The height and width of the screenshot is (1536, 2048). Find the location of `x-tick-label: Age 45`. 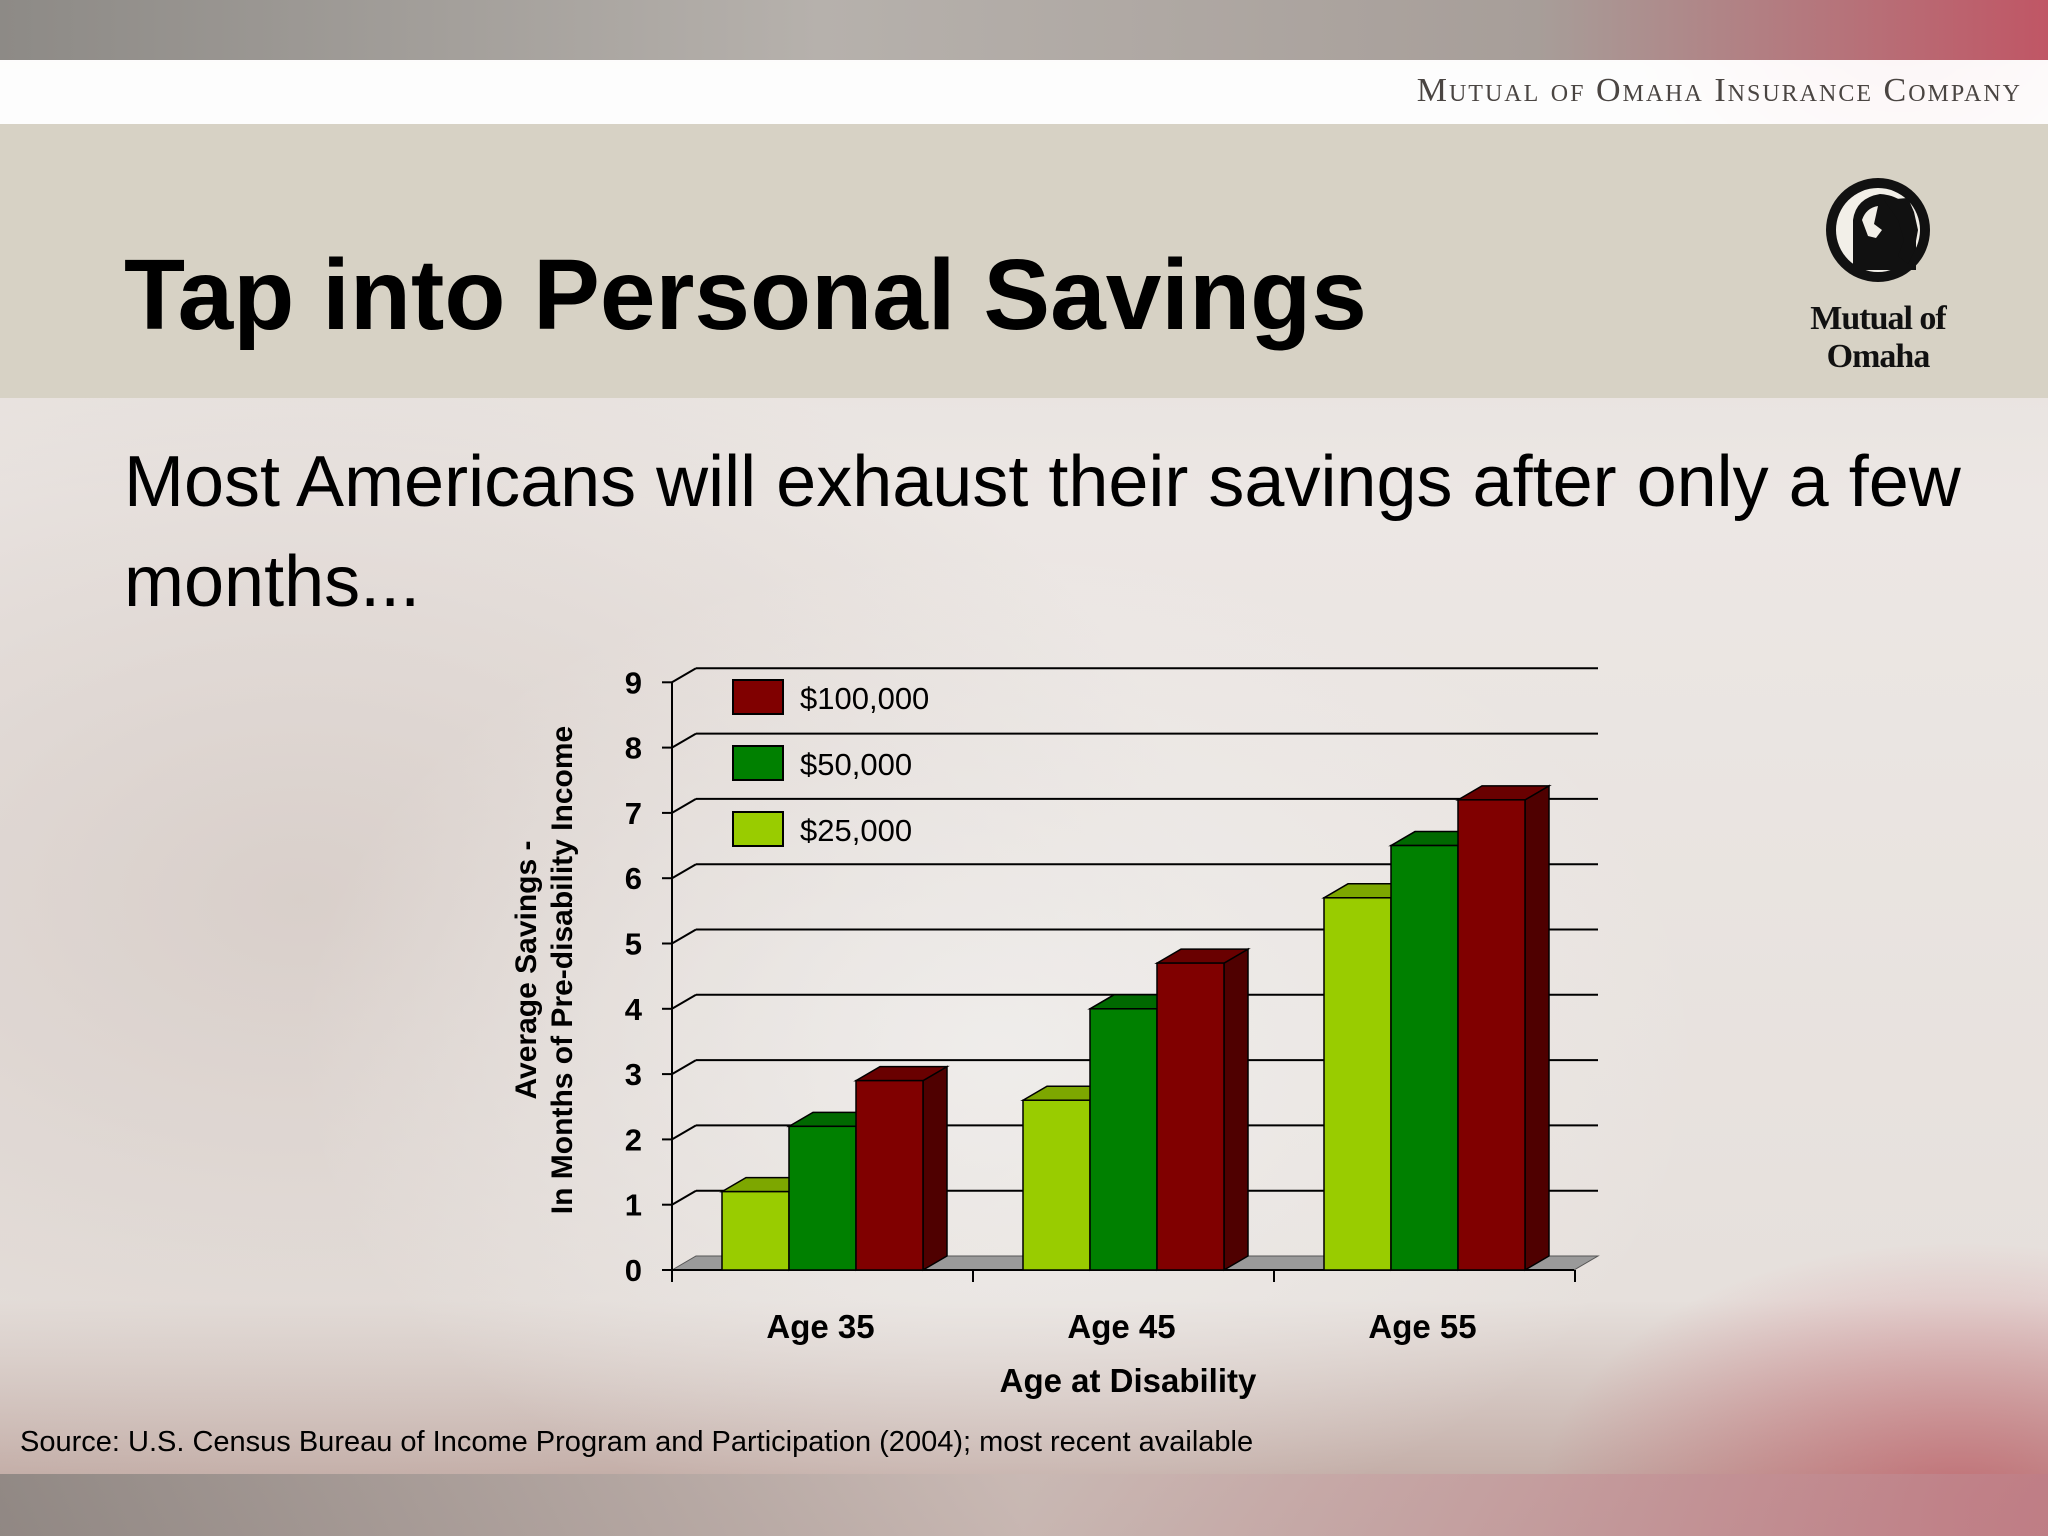

x-tick-label: Age 45 is located at coordinates (1121, 1326).